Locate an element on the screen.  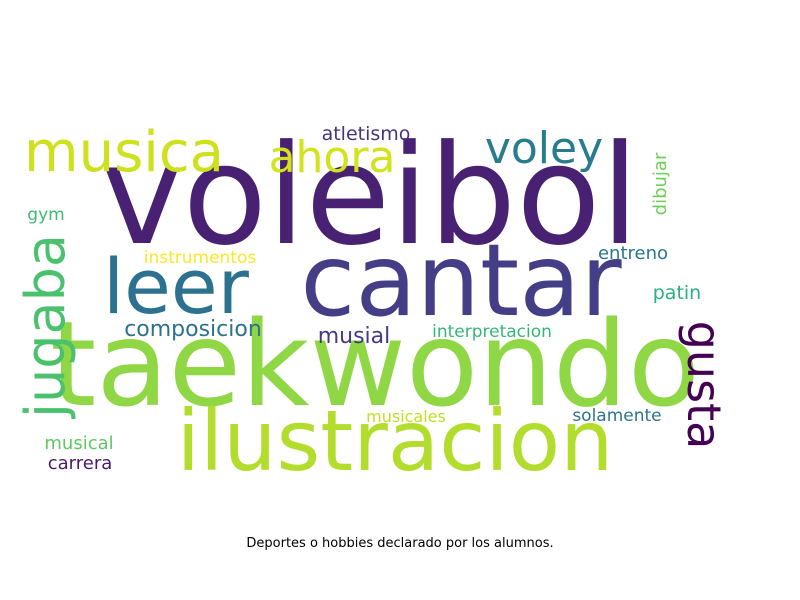
word-musicales: musicales is located at coordinates (406, 416).